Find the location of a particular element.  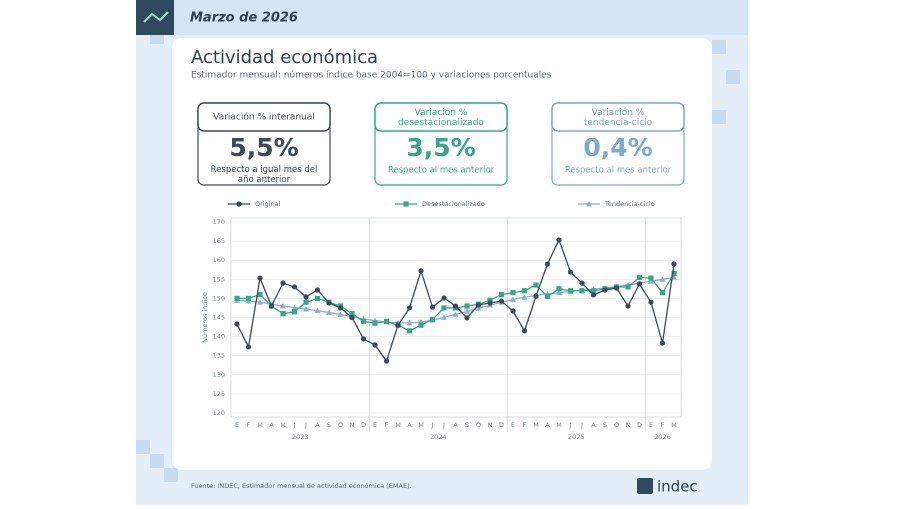

year-label: 2026 is located at coordinates (662, 437).